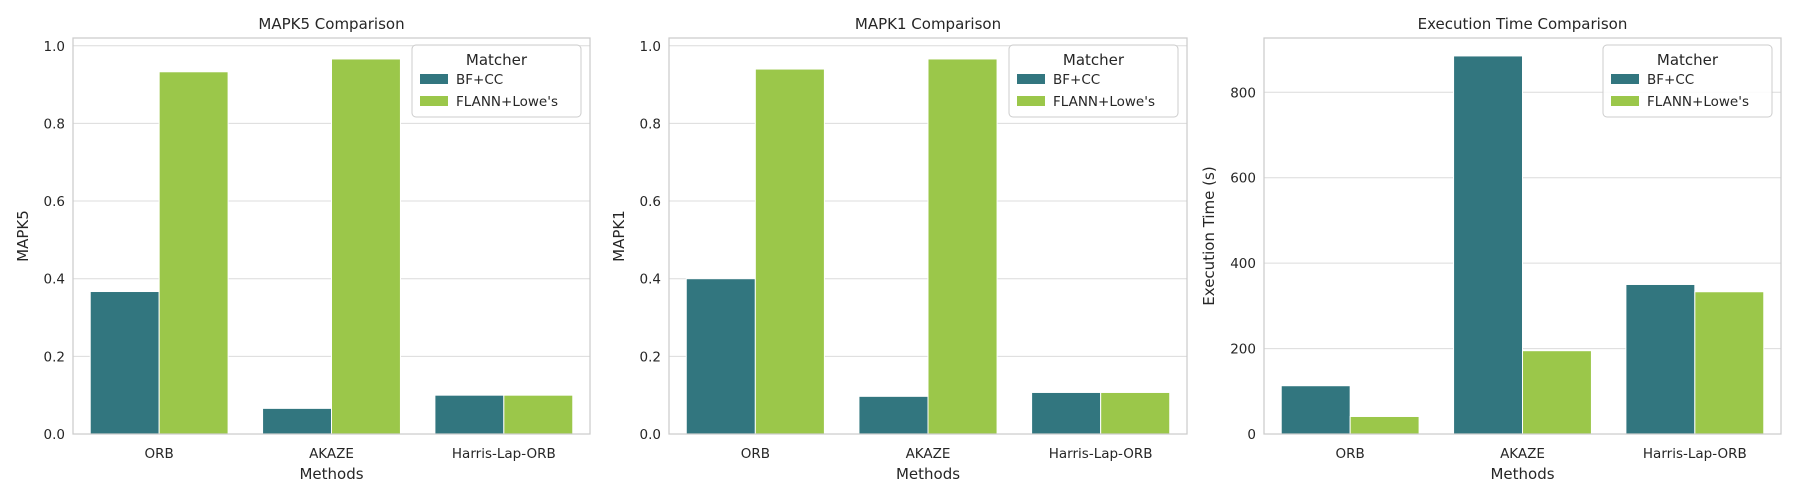 The image size is (1800, 500). What do you see at coordinates (928, 24) in the screenshot?
I see `chart-title: MAPK1 Comparison` at bounding box center [928, 24].